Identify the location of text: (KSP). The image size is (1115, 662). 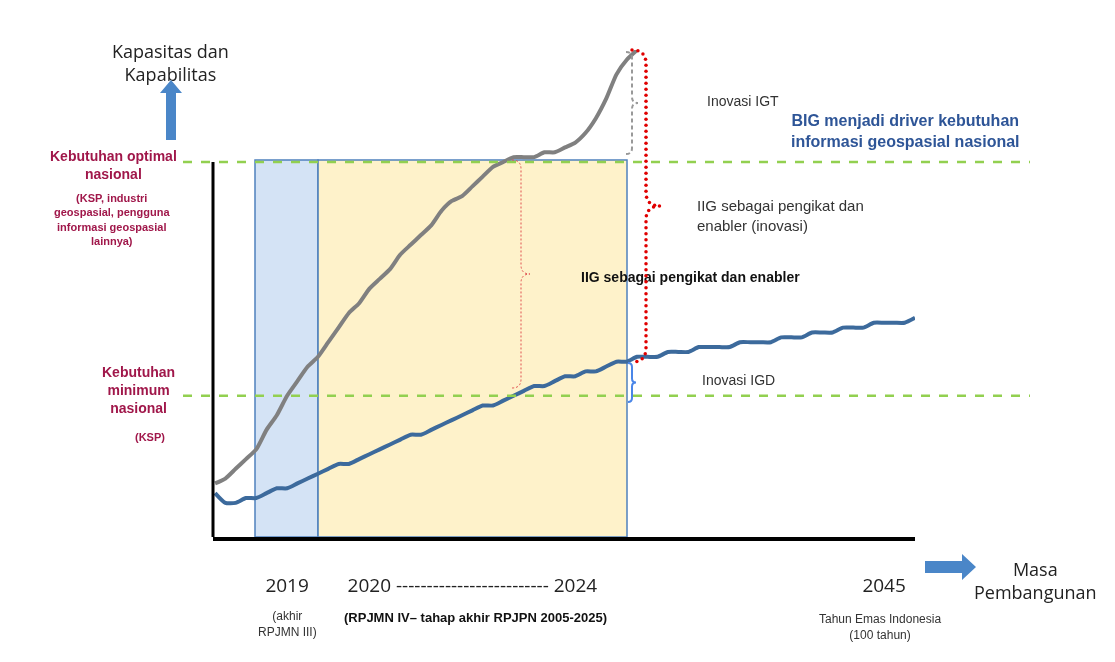
(150, 437).